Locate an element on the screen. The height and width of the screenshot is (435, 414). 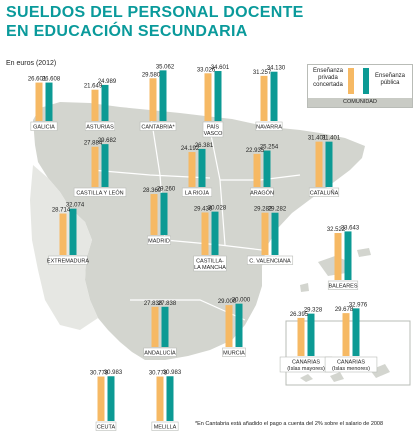
region-5-label-box is located at coordinates (100, 192).